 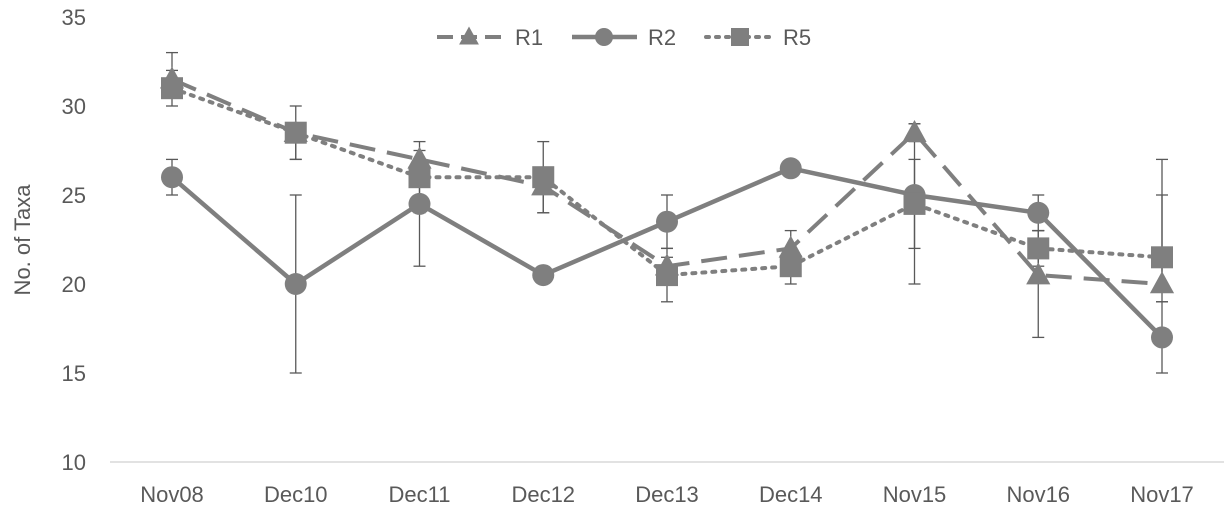 I want to click on legend: R1 R2 R5, so click(x=624, y=37).